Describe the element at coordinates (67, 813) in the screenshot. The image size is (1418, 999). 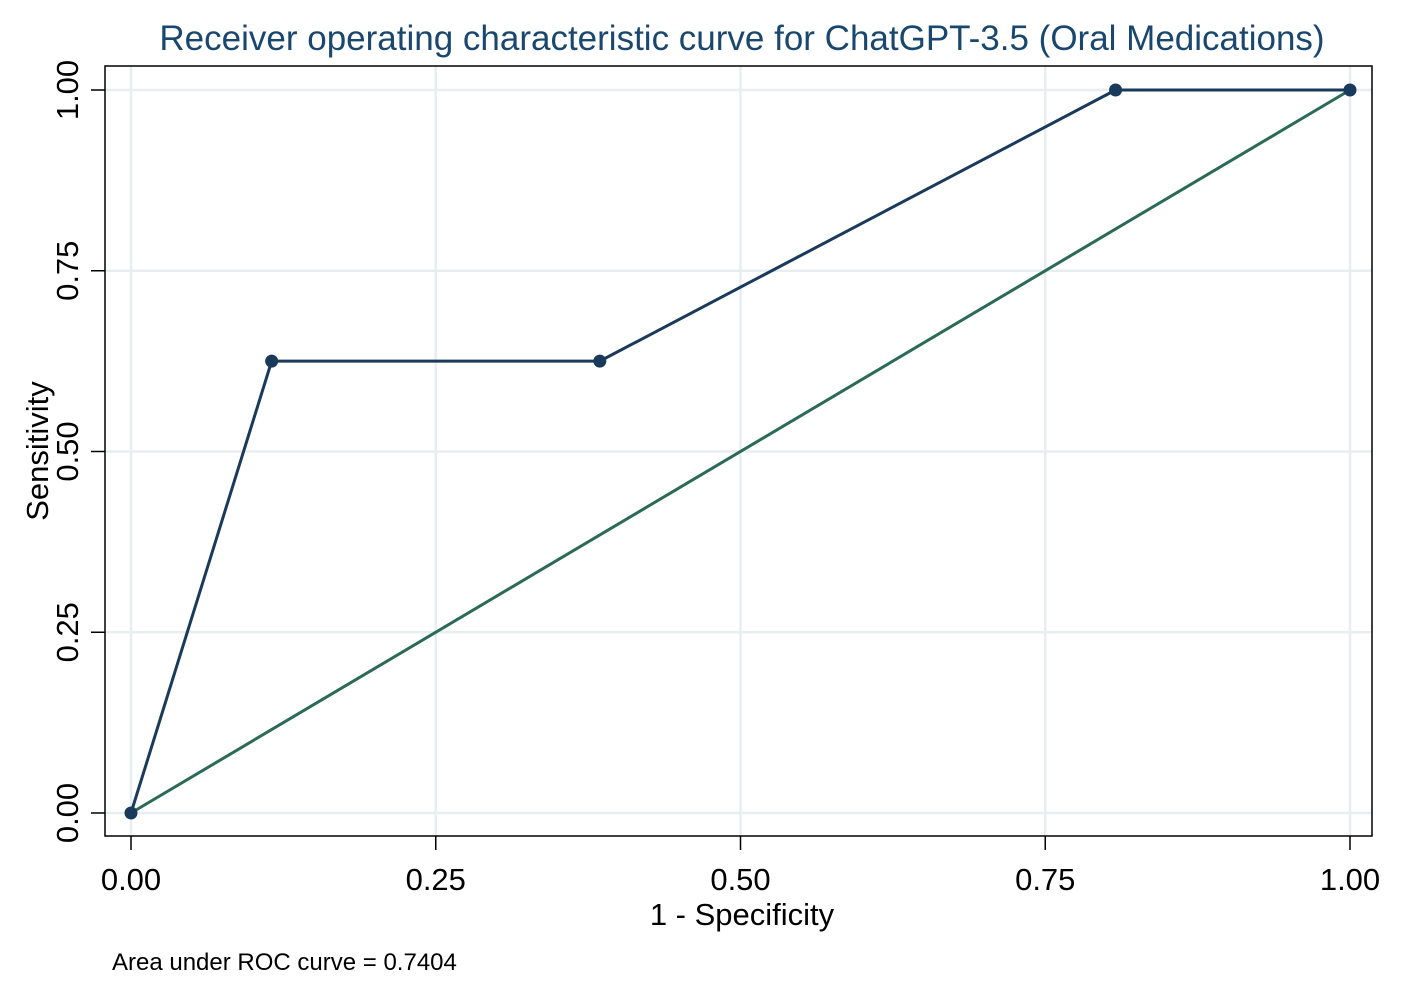
I see `y-tick-label: 0.00` at that location.